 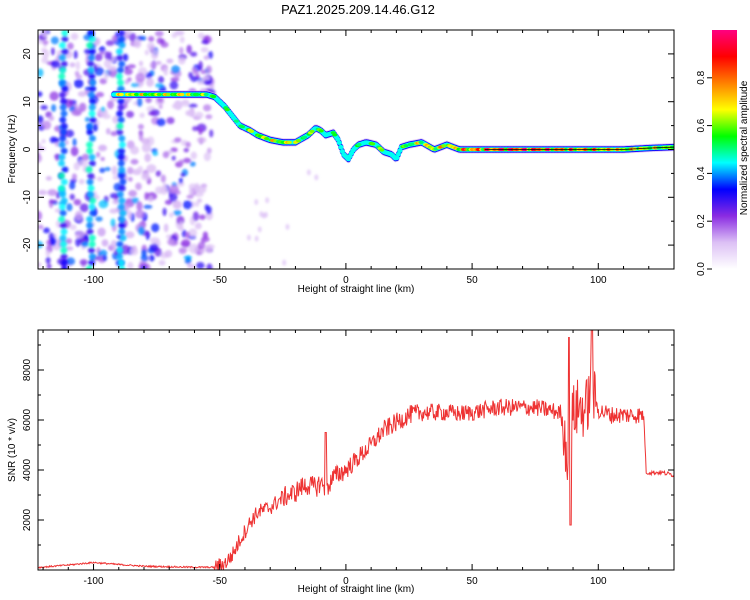 What do you see at coordinates (579, 148) in the screenshot?
I see `spectrogram-ridge-centerline` at bounding box center [579, 148].